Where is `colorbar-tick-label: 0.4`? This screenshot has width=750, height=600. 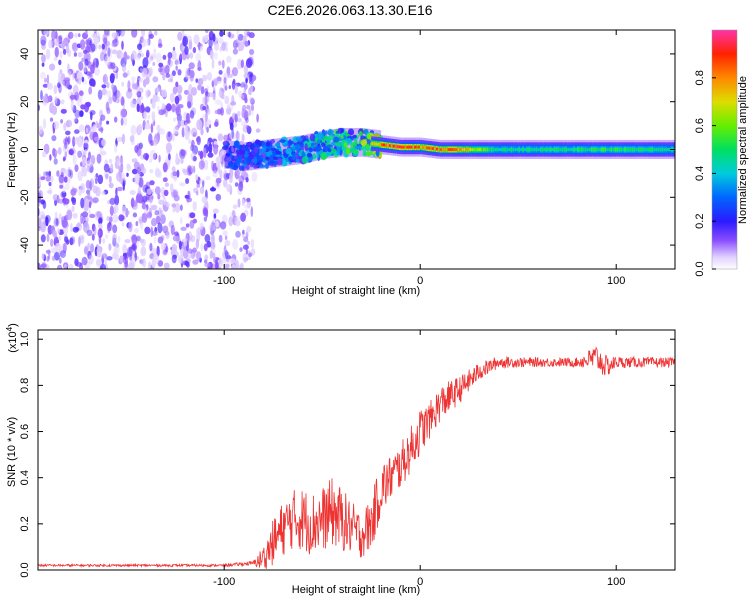
colorbar-tick-label: 0.4 is located at coordinates (700, 173).